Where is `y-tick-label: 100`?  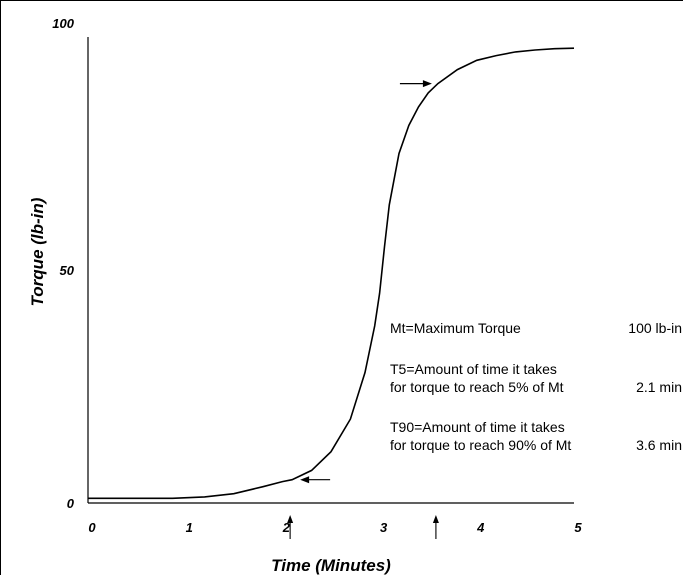
y-tick-label: 100 is located at coordinates (63, 23).